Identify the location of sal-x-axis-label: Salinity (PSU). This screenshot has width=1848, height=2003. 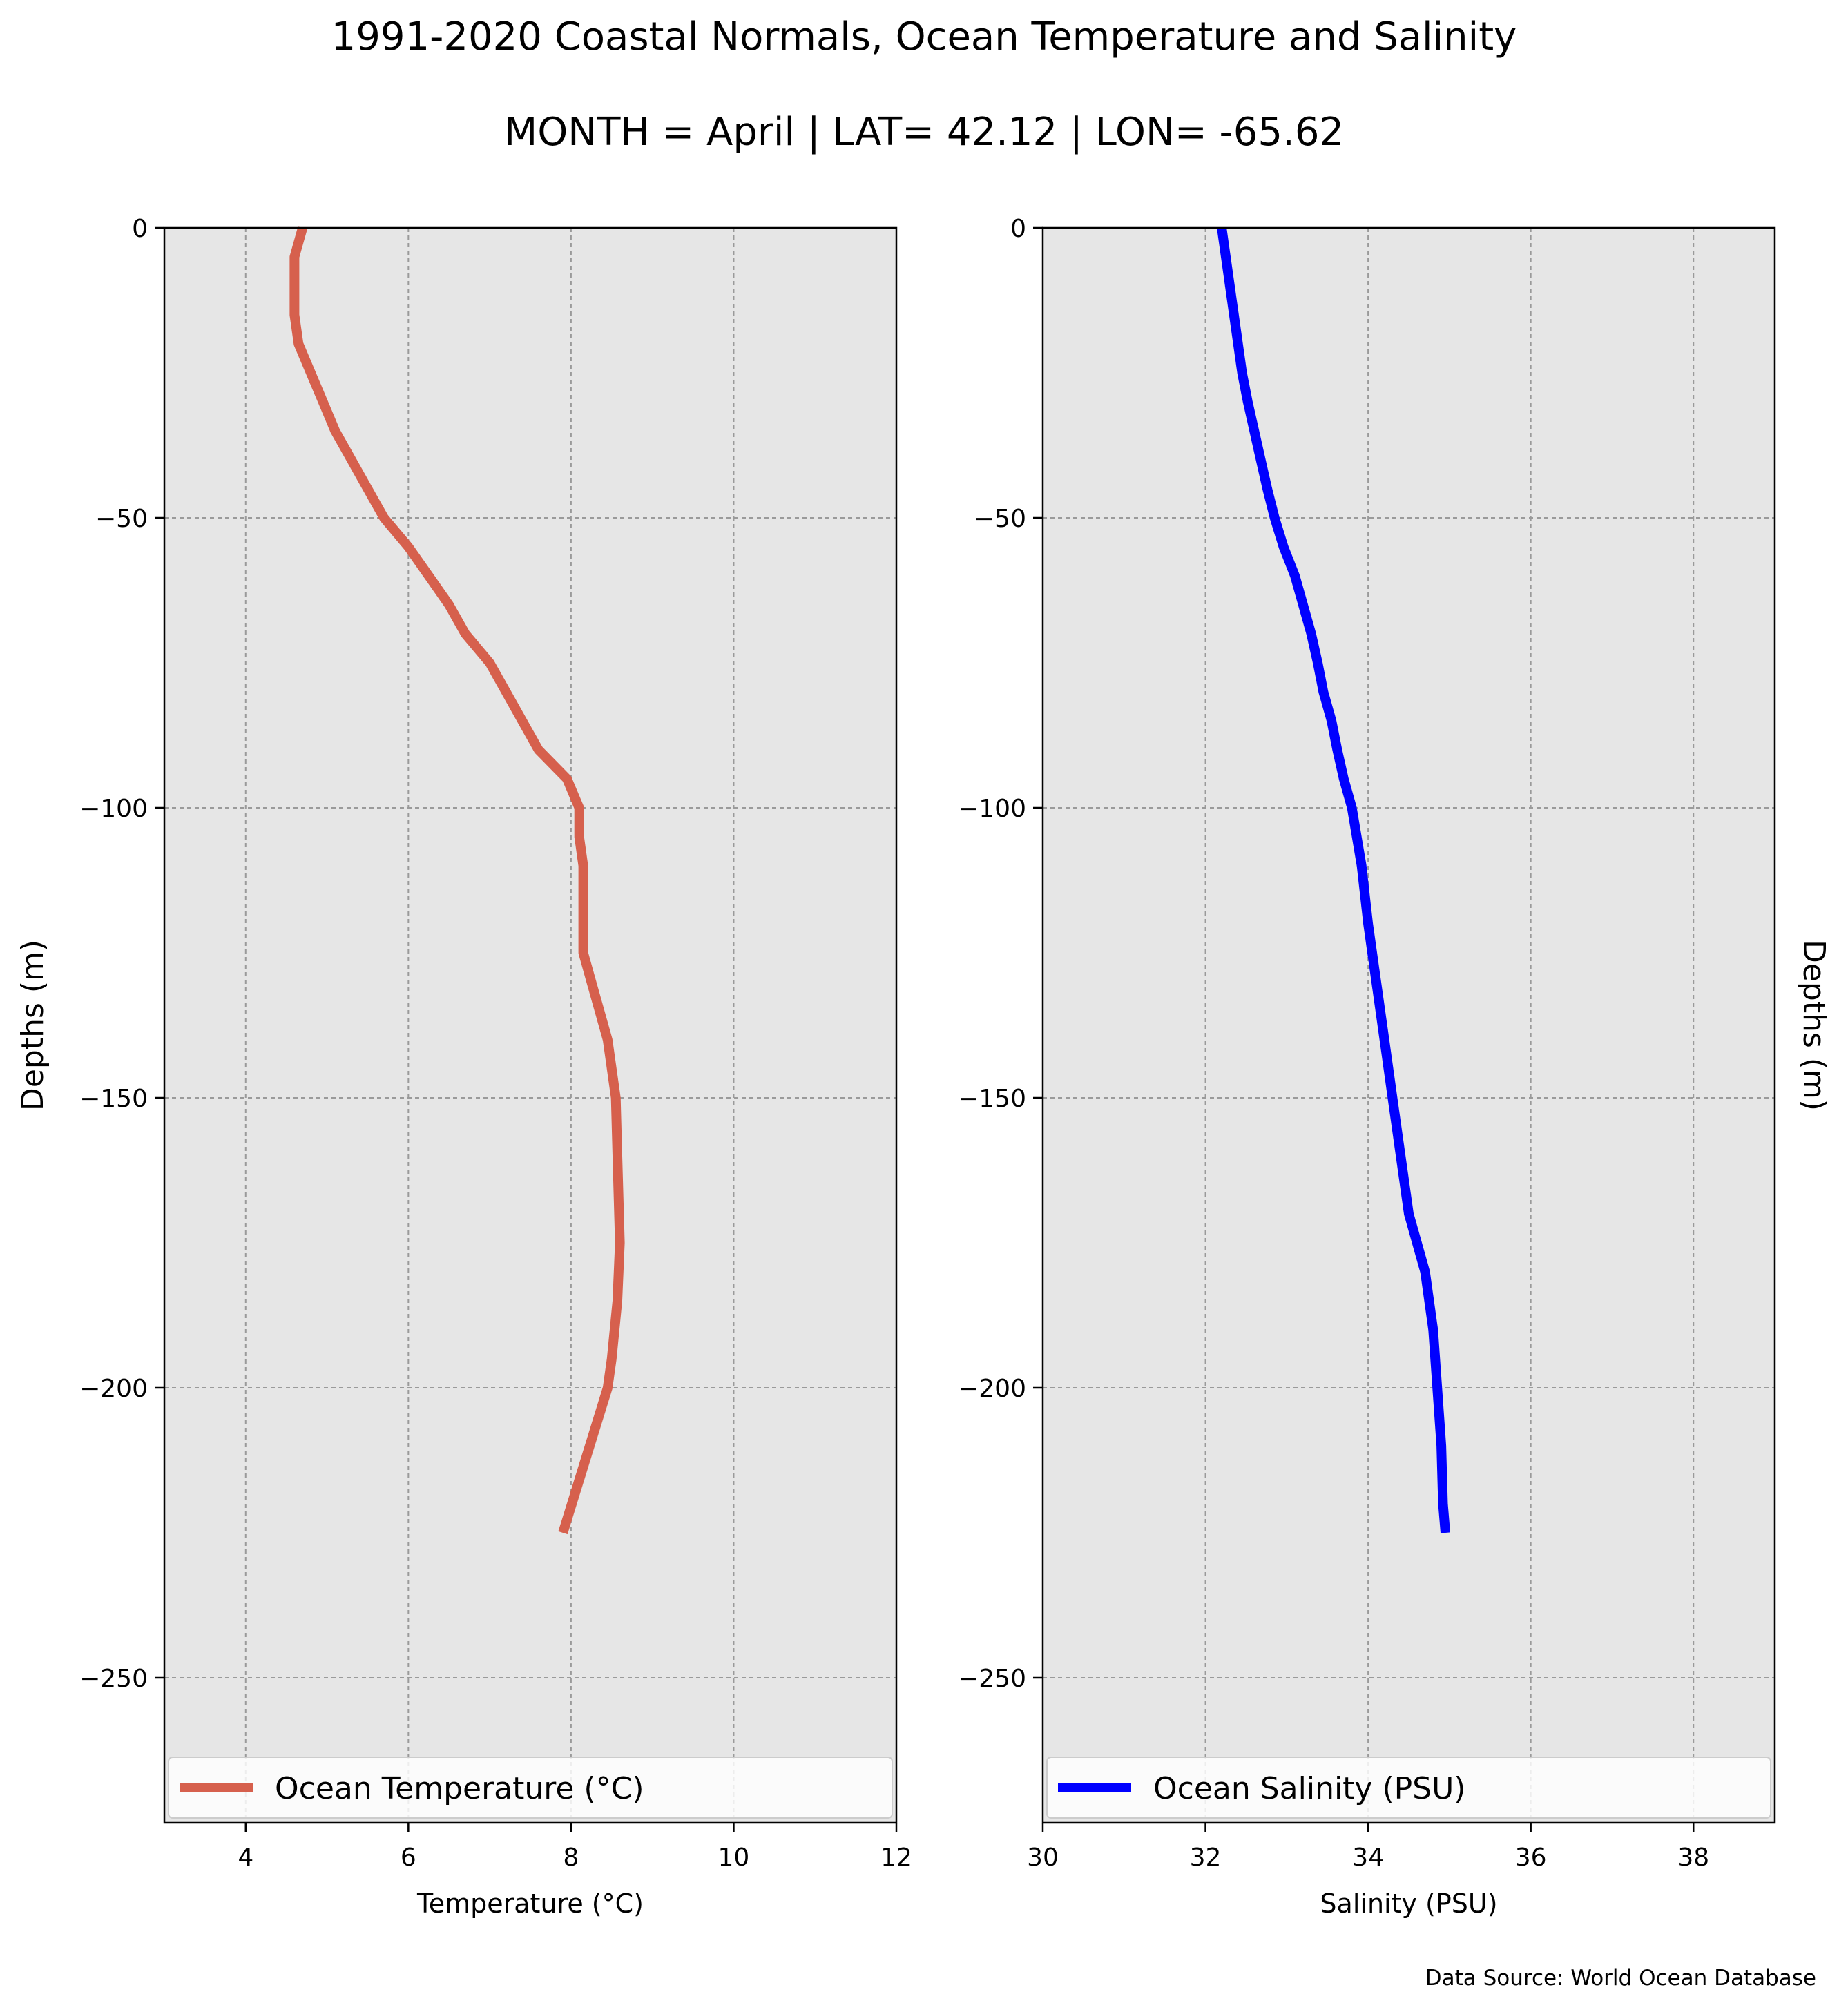
(1408, 1903).